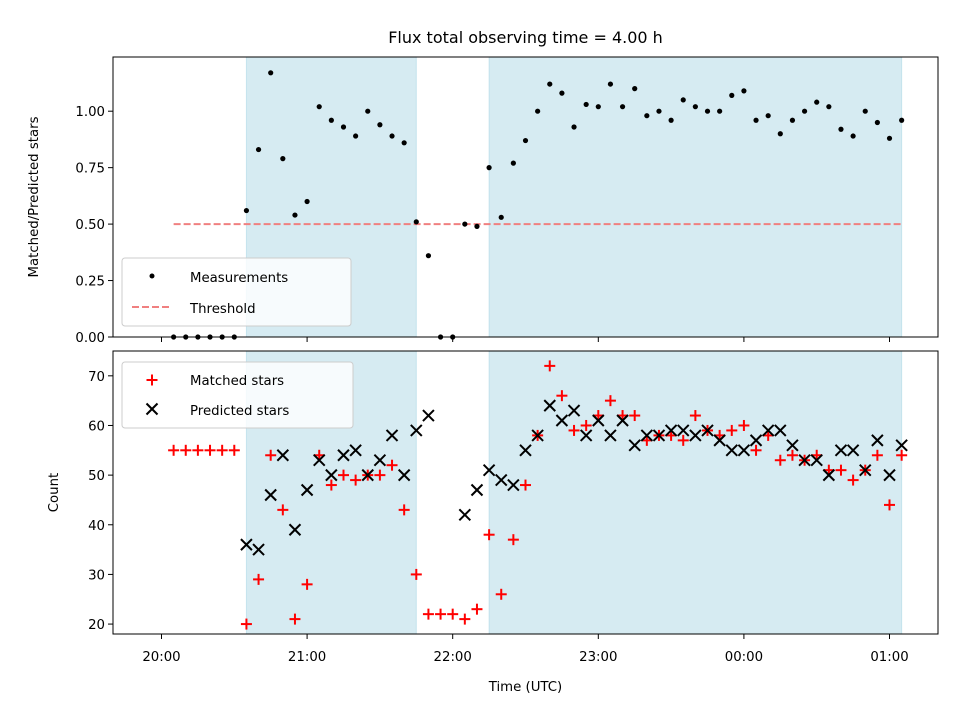 This screenshot has height=720, width=960. I want to click on top-y-tick-label: 0.25, so click(90, 282).